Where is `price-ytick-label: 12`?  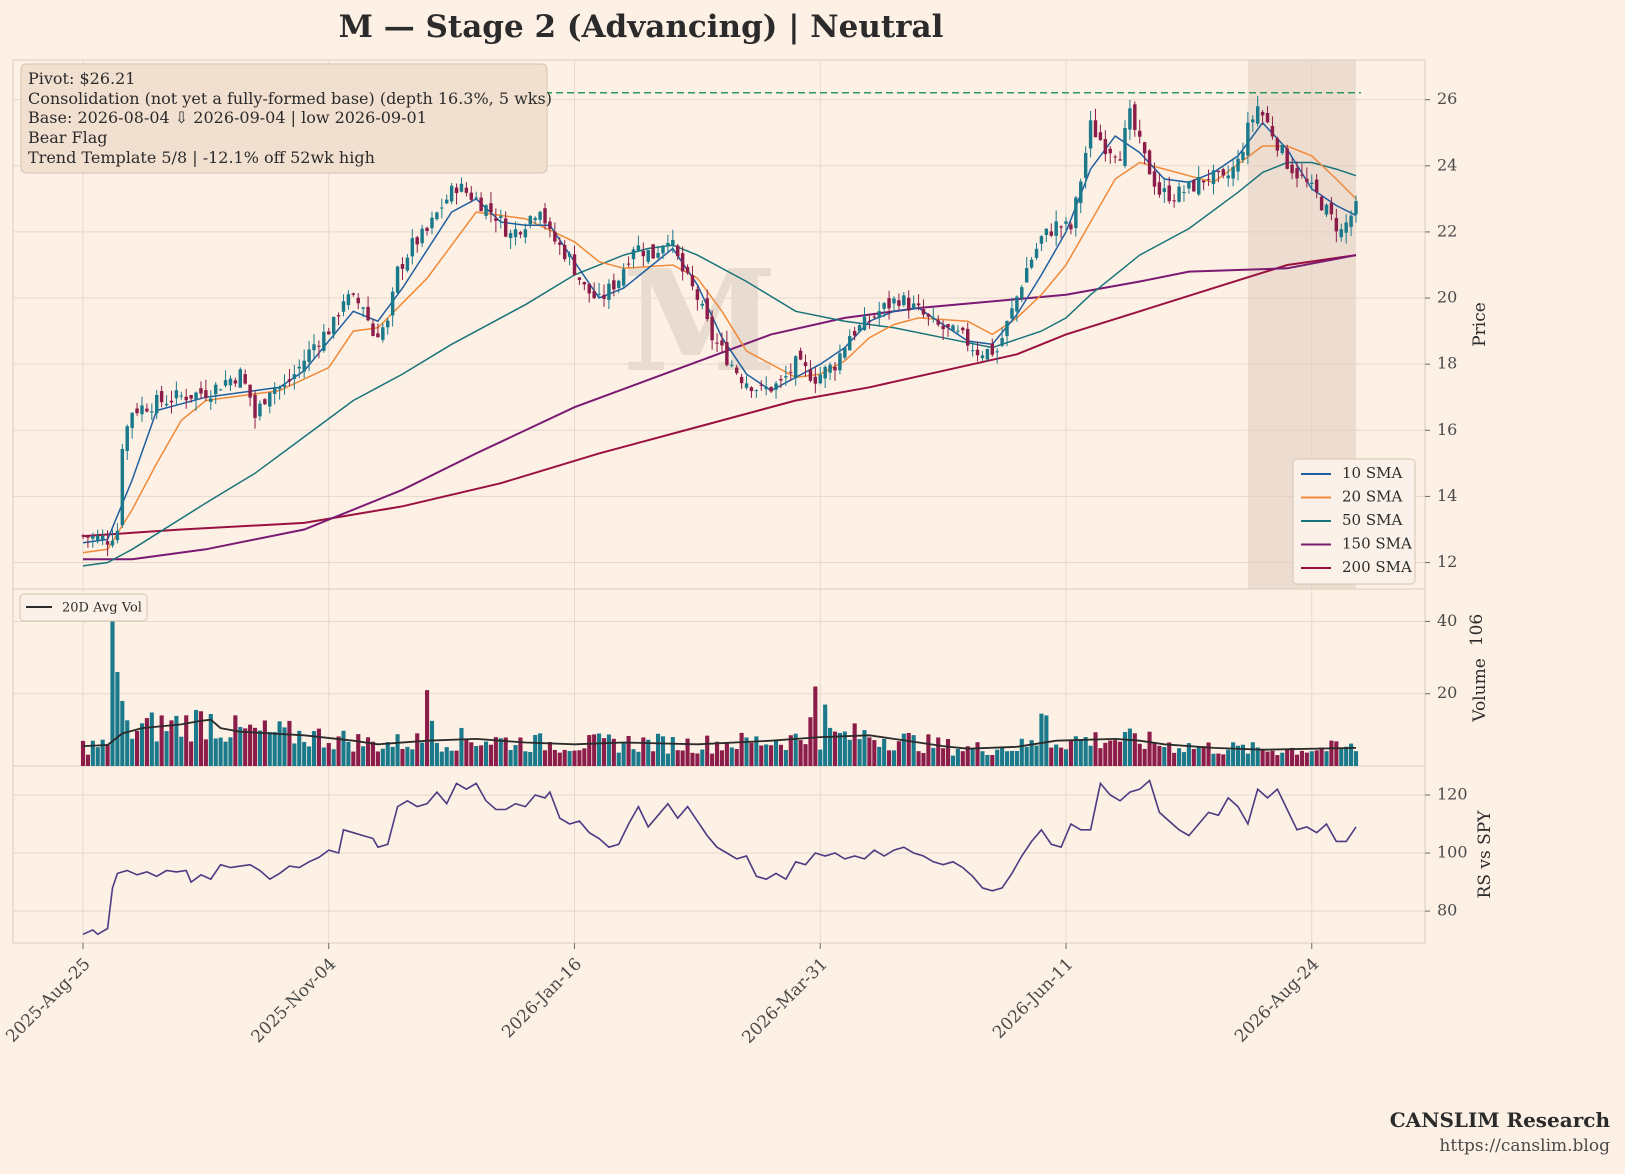
price-ytick-label: 12 is located at coordinates (1447, 561).